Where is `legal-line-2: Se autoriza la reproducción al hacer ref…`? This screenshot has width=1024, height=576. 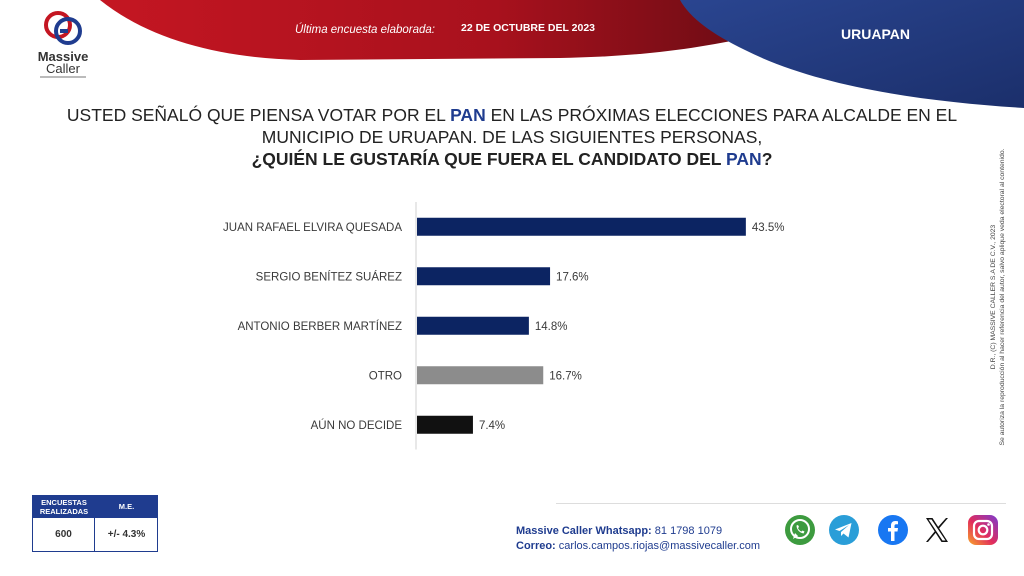 legal-line-2: Se autoriza la reproducción al hacer ref… is located at coordinates (1002, 297).